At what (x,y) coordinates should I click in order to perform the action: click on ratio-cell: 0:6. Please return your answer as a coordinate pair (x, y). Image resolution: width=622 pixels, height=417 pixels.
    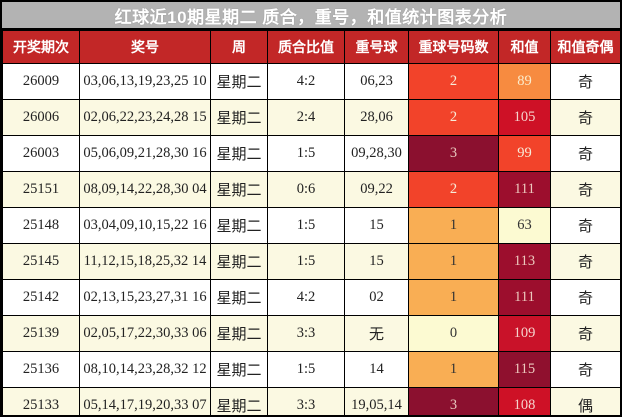
    Looking at the image, I should click on (306, 189).